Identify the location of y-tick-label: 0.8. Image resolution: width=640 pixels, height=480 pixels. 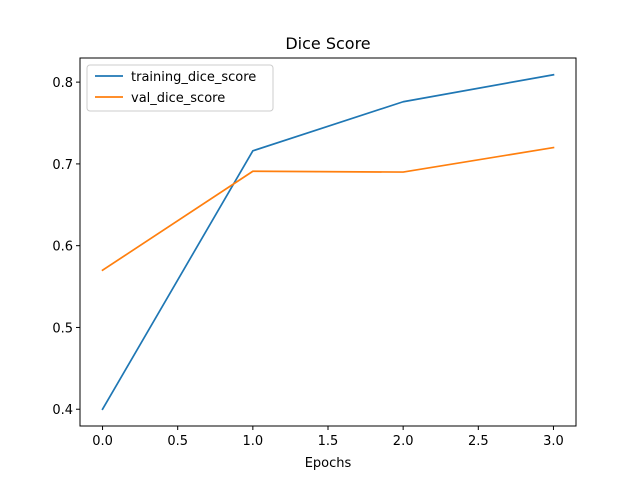
(62, 83).